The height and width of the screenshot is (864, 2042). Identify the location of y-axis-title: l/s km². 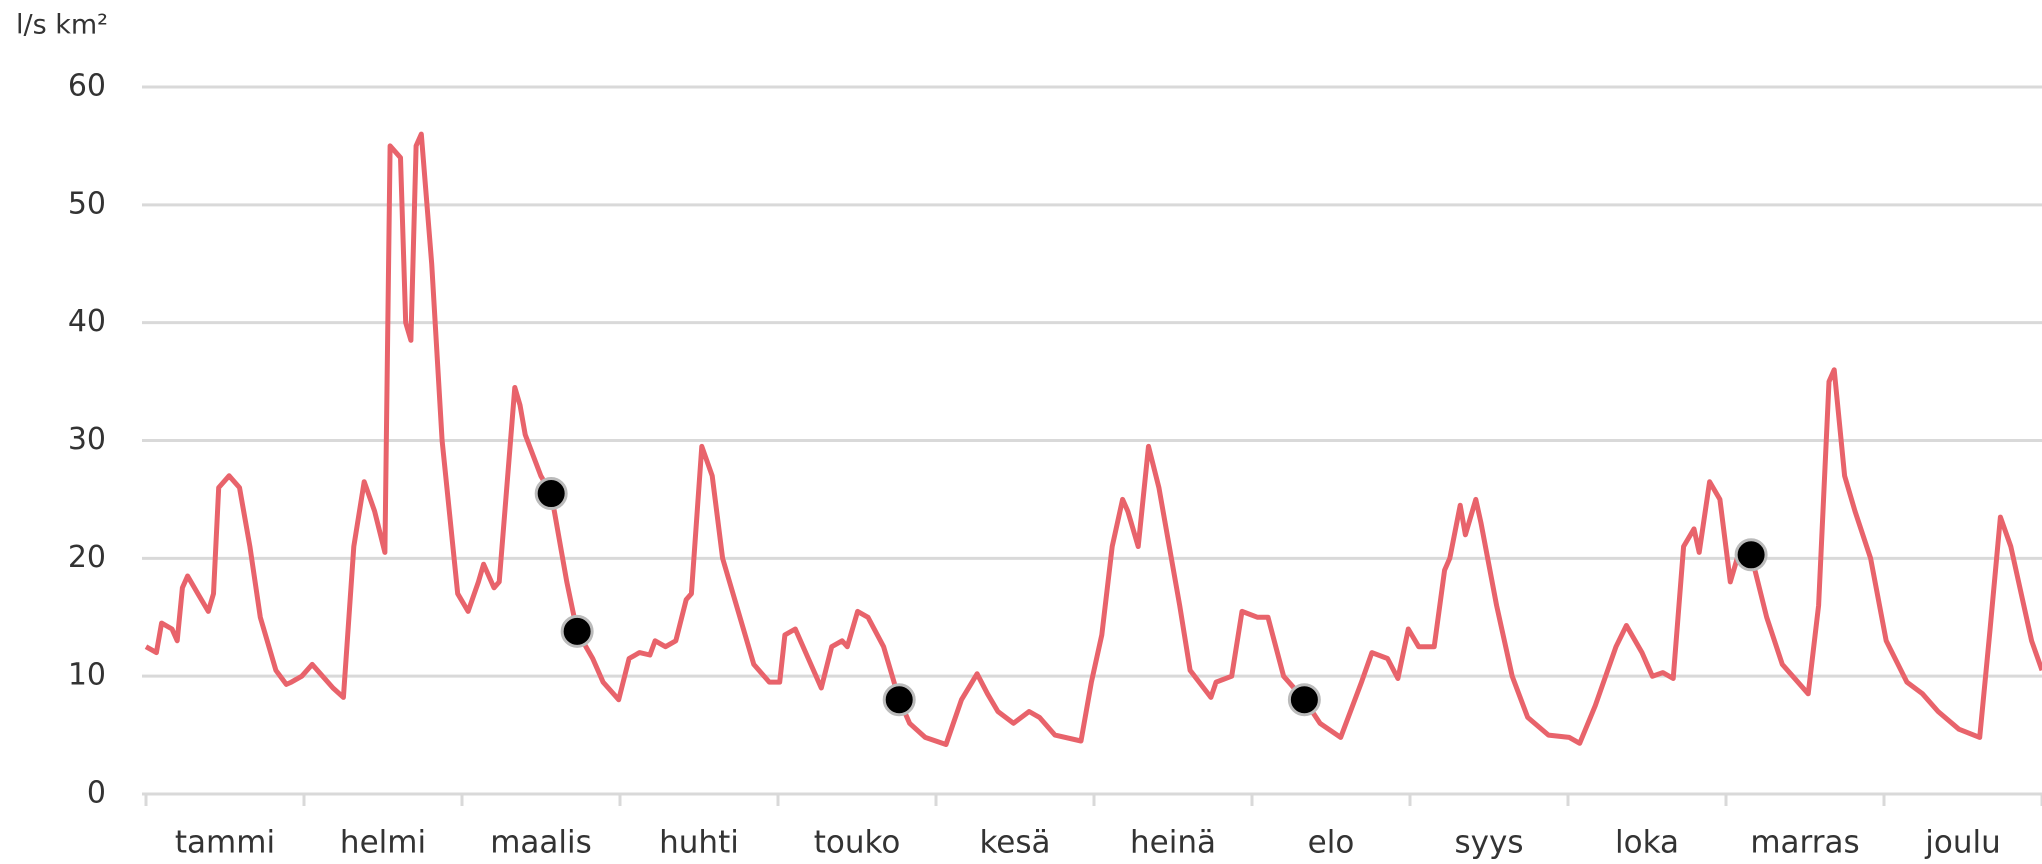
(62, 25).